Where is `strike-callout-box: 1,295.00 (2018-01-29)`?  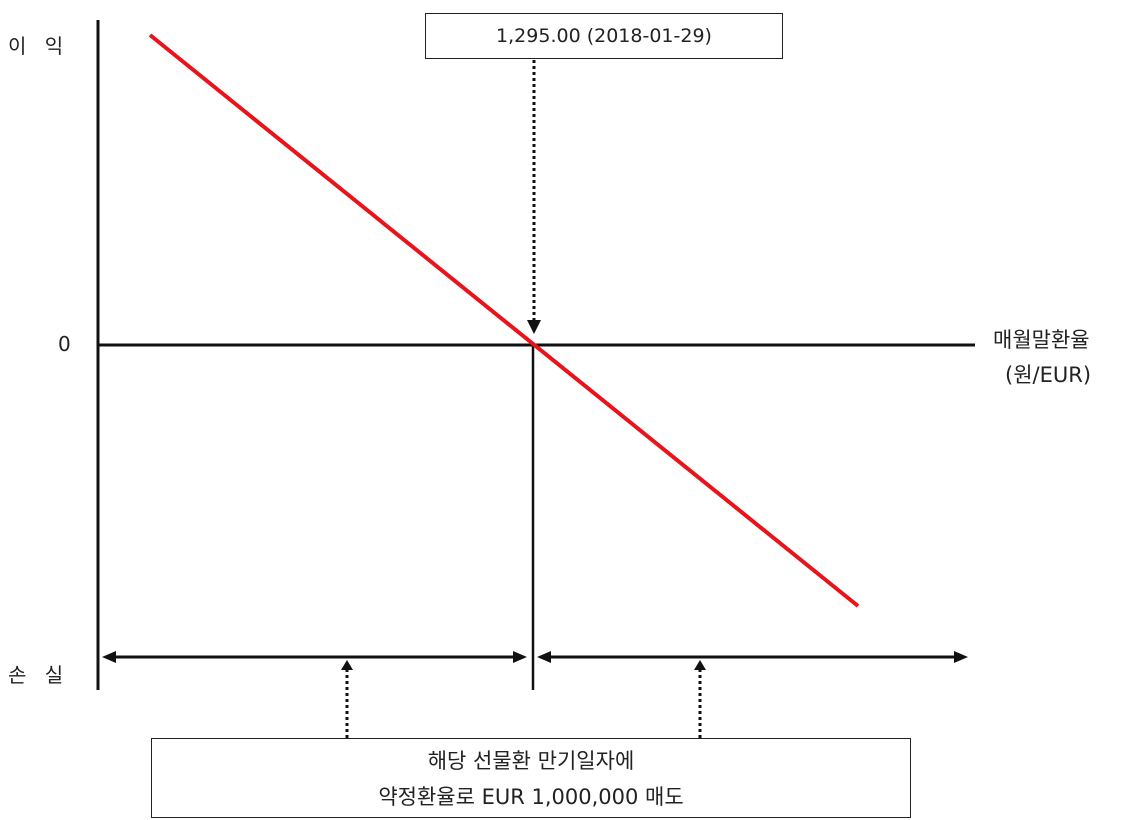
strike-callout-box: 1,295.00 (2018-01-29) is located at coordinates (604, 36).